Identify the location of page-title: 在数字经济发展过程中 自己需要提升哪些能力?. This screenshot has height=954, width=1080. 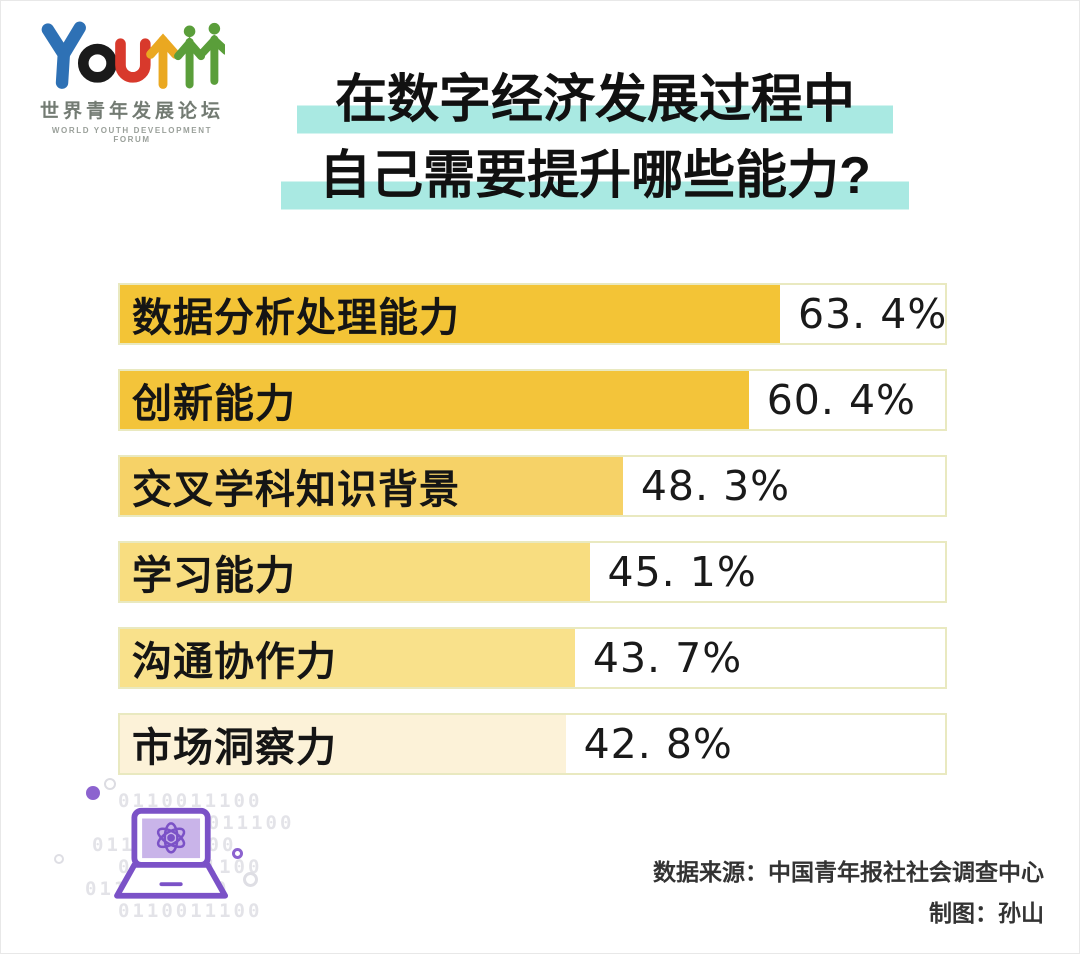
(595, 138).